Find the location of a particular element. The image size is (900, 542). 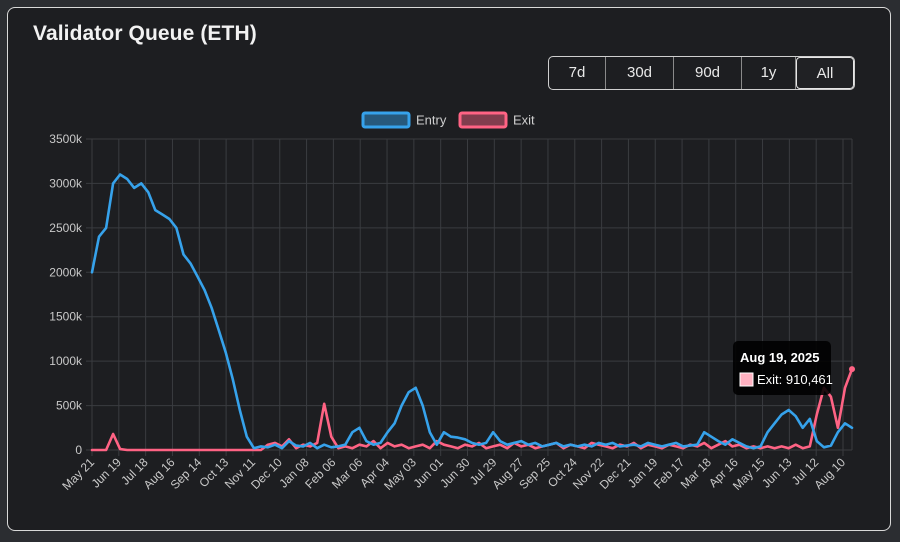

y-tick-label: 500k is located at coordinates (69, 406).